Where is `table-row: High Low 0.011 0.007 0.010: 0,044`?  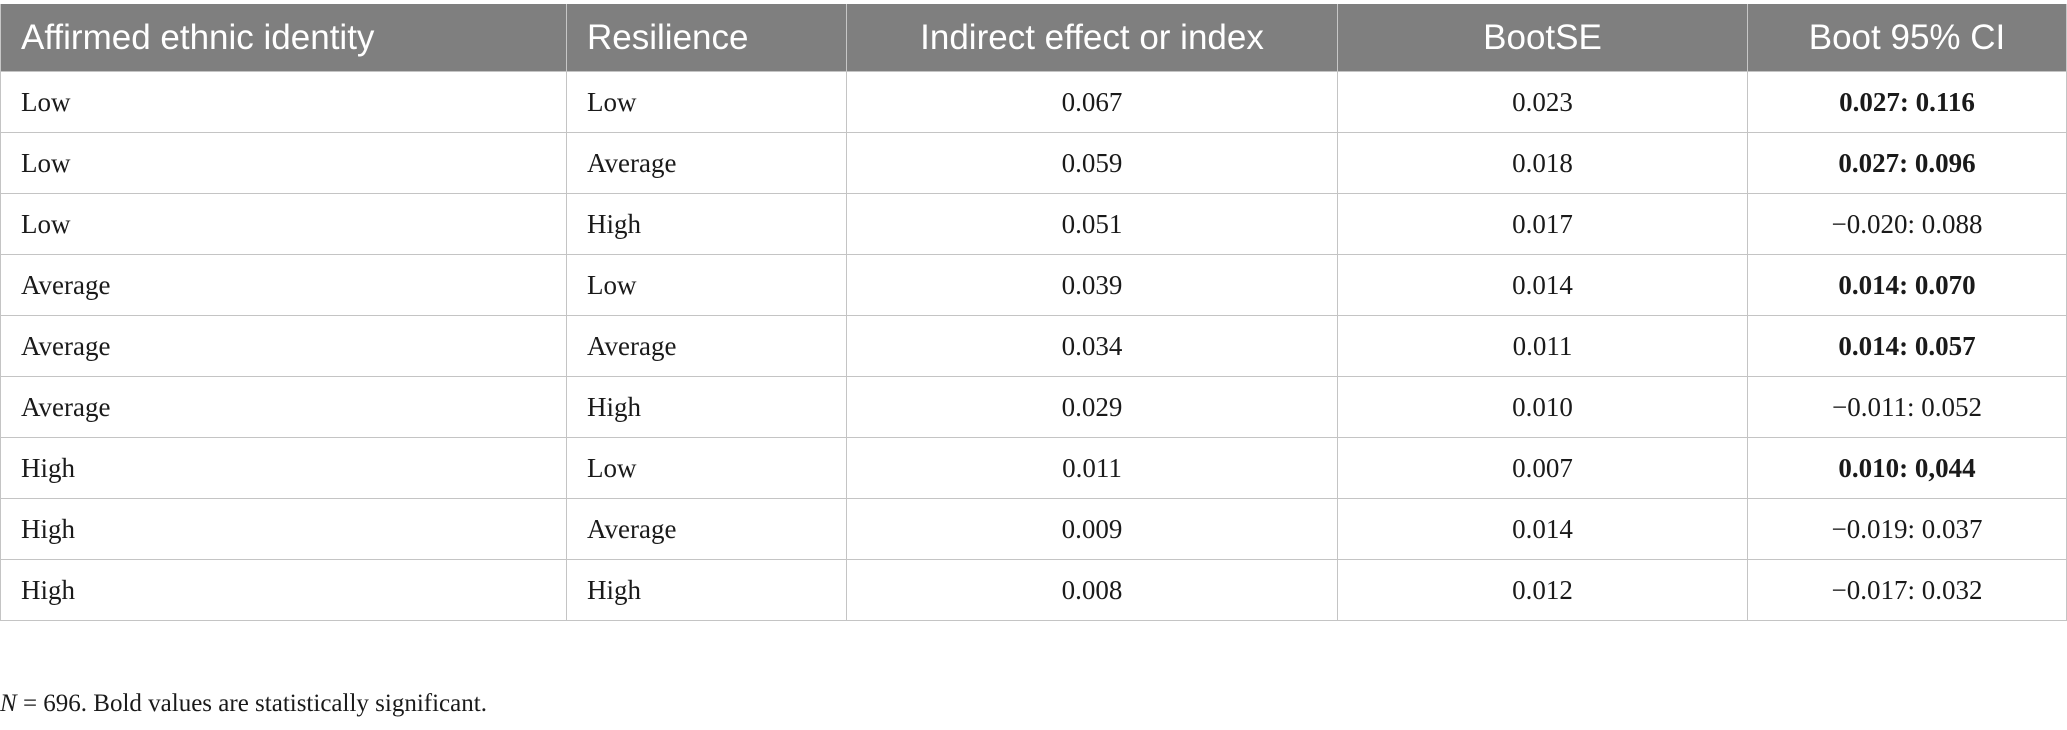
table-row: High Low 0.011 0.007 0.010: 0,044 is located at coordinates (1033, 468).